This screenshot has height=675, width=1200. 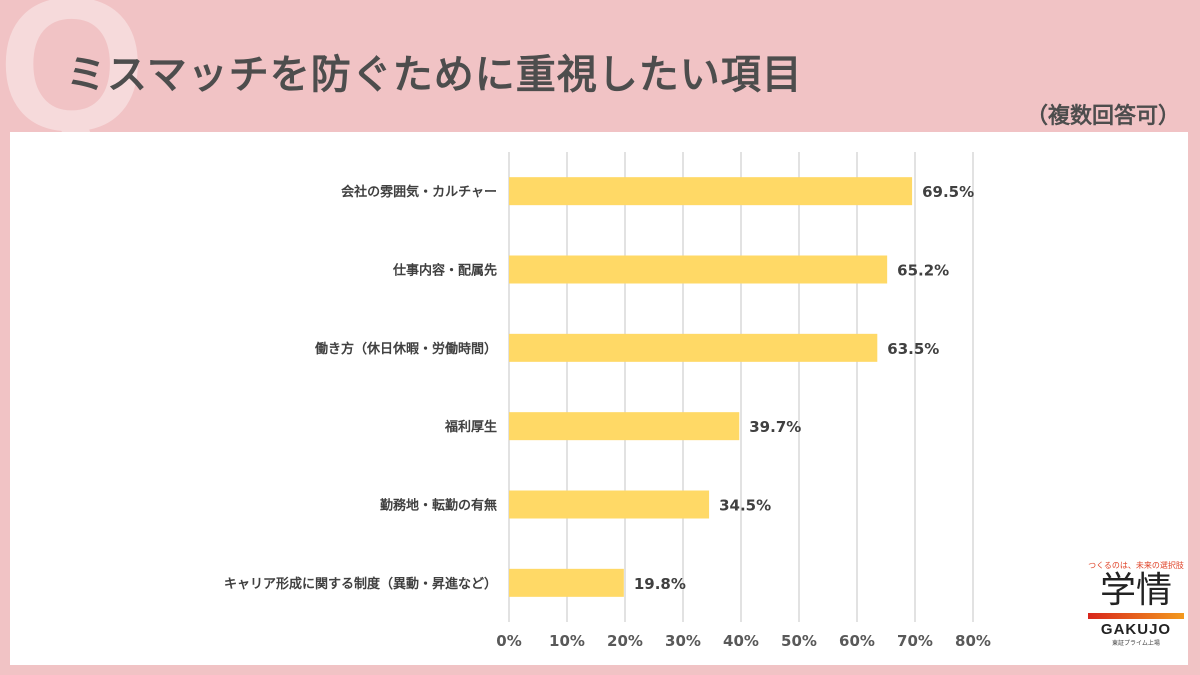 What do you see at coordinates (799, 641) in the screenshot?
I see `x-tick-label: 50%` at bounding box center [799, 641].